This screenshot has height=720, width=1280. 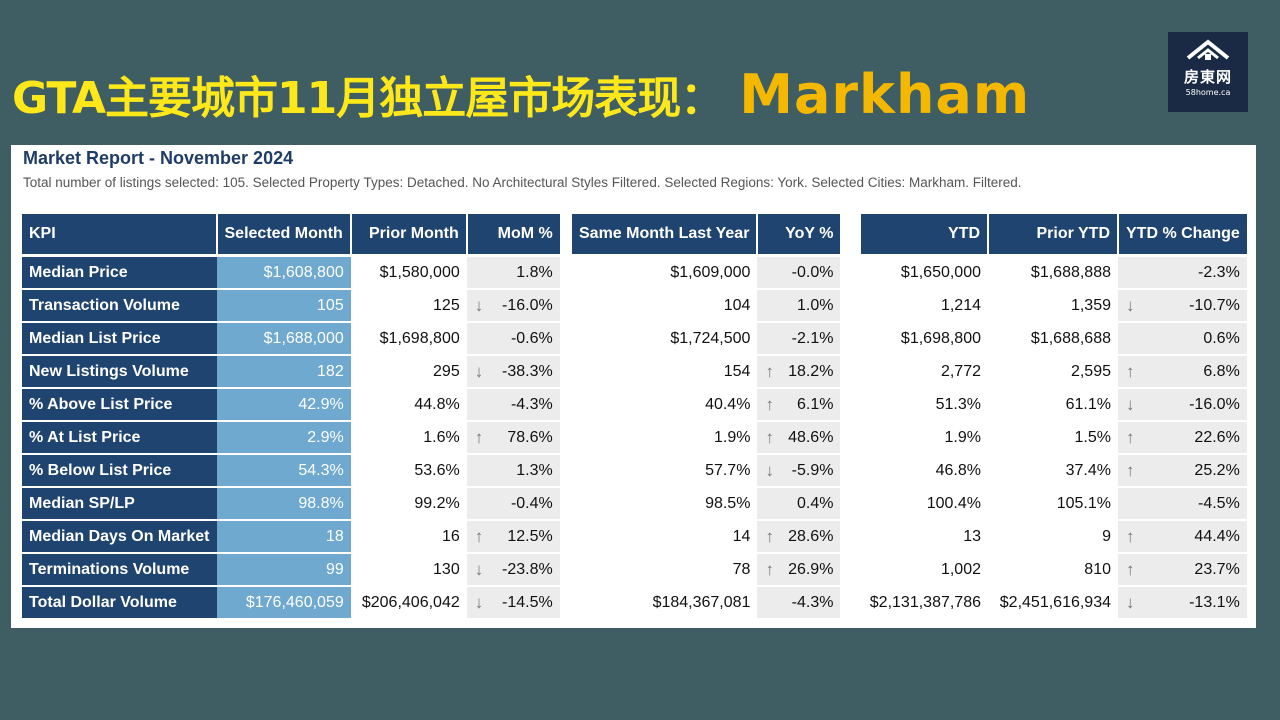 I want to click on mom-cell: ↓ -14.5%, so click(x=513, y=603).